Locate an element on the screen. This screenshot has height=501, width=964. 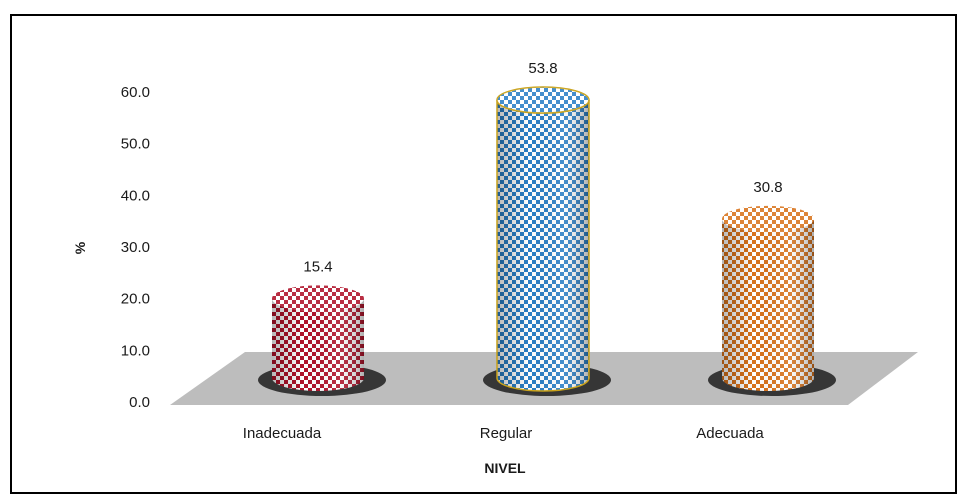
x-tick-label: Inadecuada is located at coordinates (282, 433).